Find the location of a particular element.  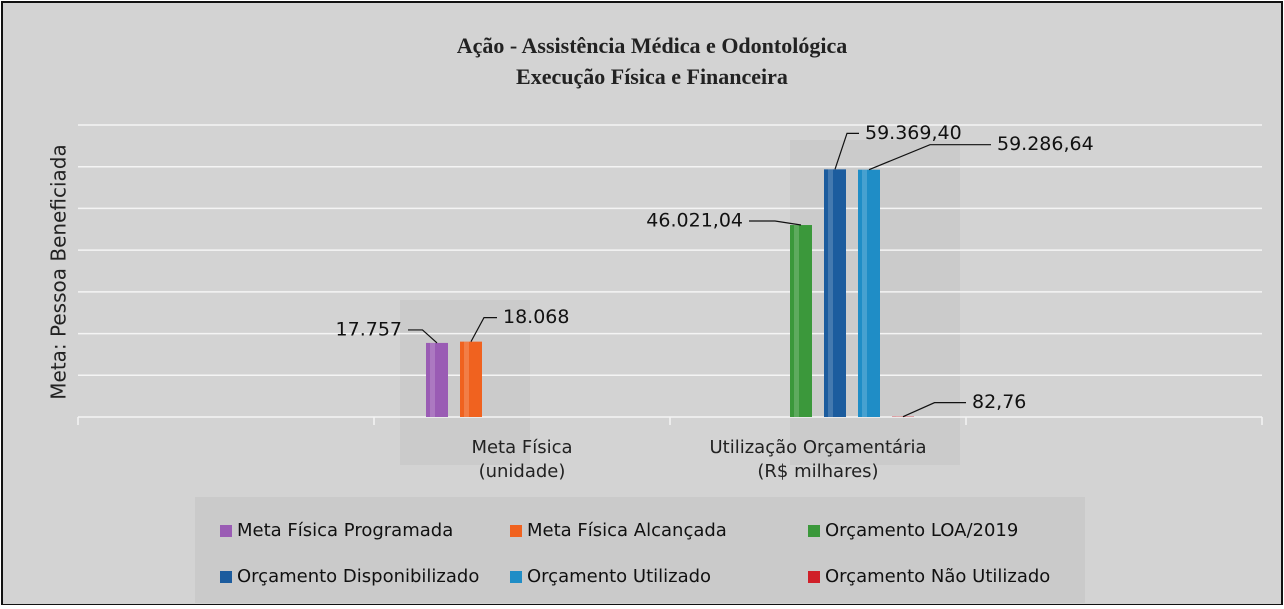

value-label: 82,76 is located at coordinates (999, 402).